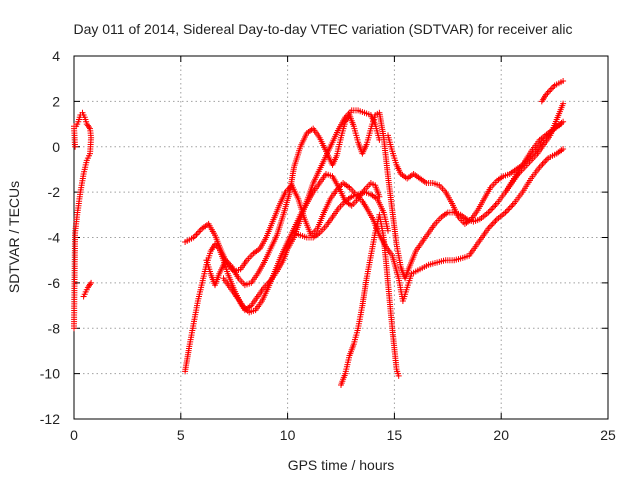  I want to click on x-tick-label: 25, so click(608, 435).